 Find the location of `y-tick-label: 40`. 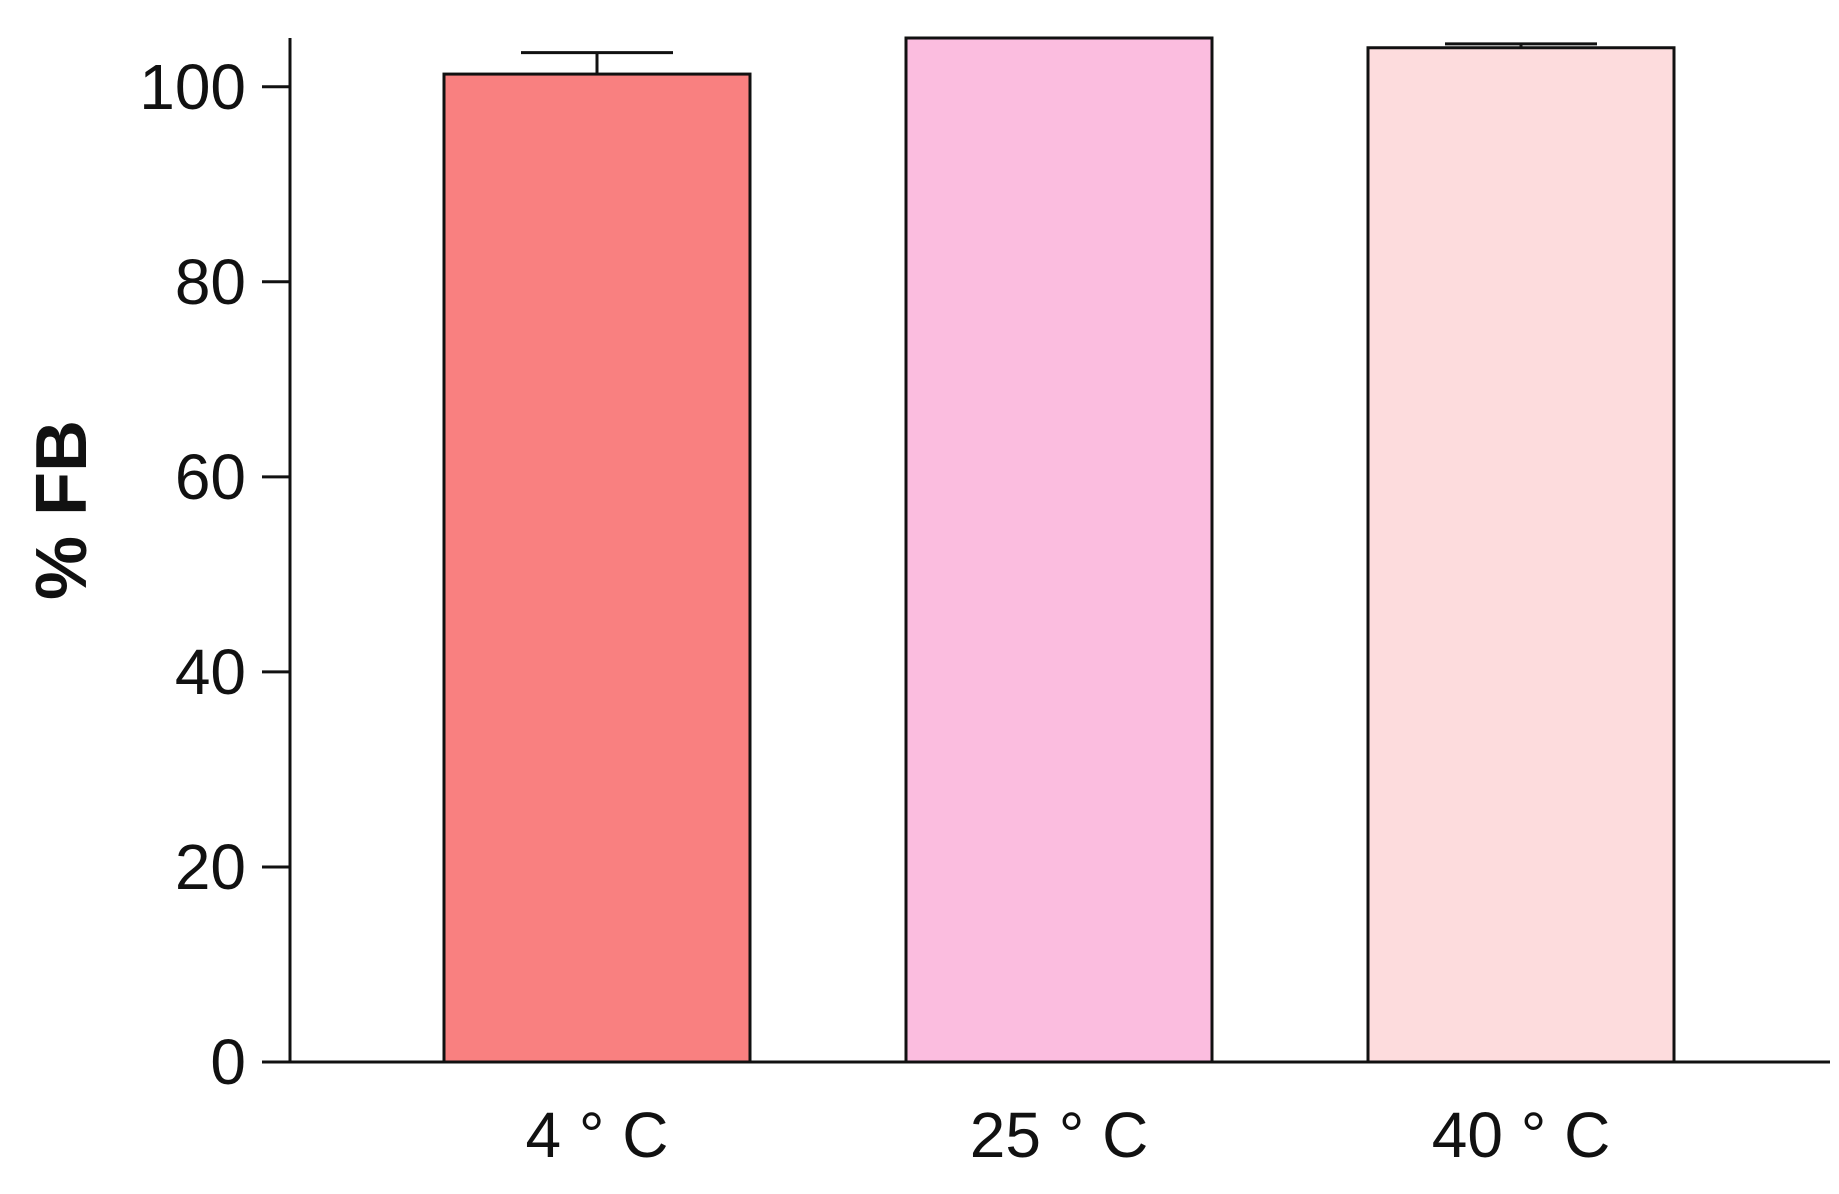

y-tick-label: 40 is located at coordinates (210, 672).